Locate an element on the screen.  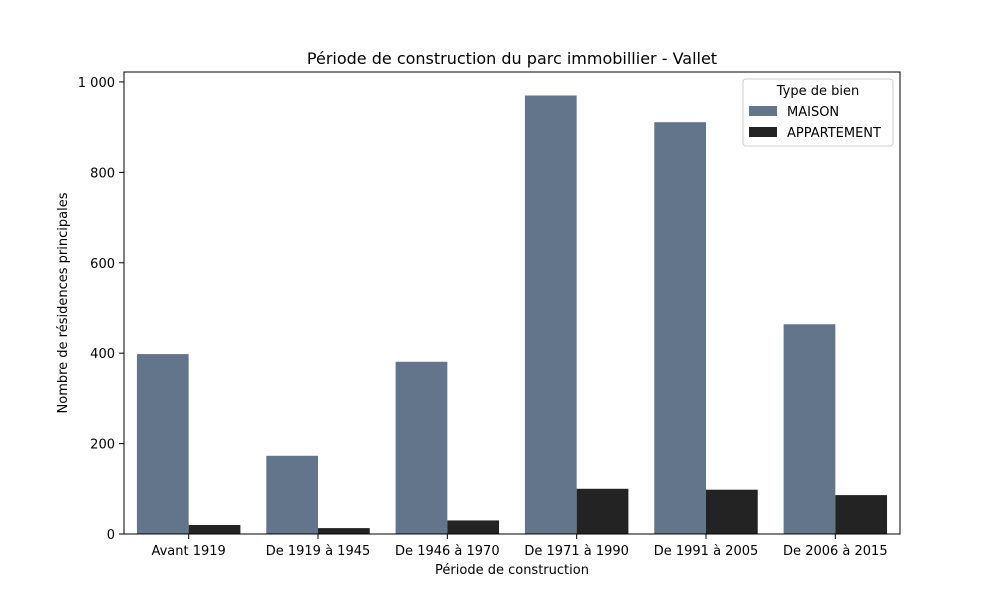
legend-label-maison: MAISON is located at coordinates (813, 112).